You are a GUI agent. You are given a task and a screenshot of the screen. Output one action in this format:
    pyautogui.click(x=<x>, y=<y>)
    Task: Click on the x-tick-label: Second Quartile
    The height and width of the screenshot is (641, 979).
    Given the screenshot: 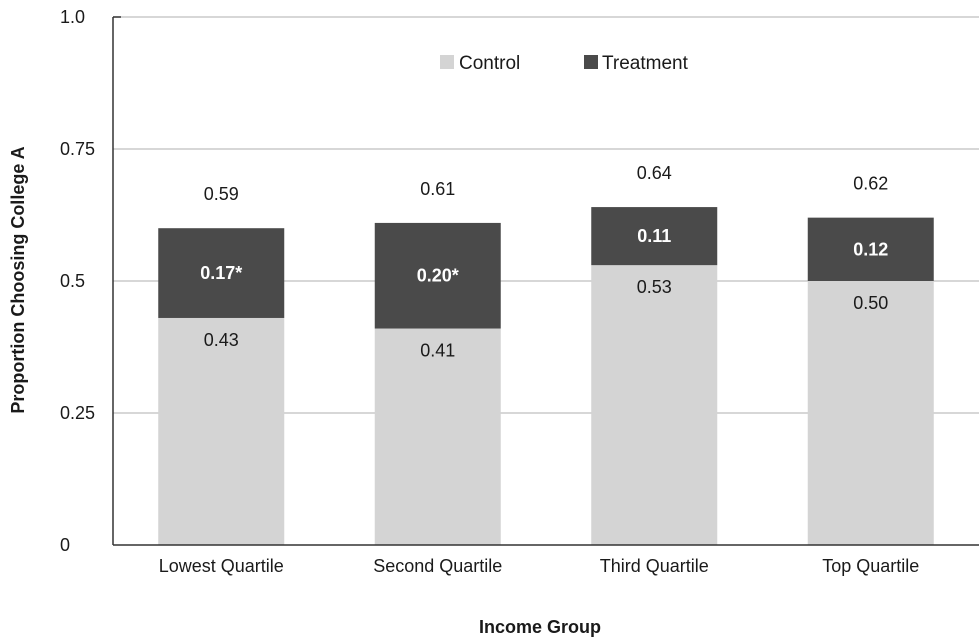 What is the action you would take?
    pyautogui.click(x=437, y=566)
    